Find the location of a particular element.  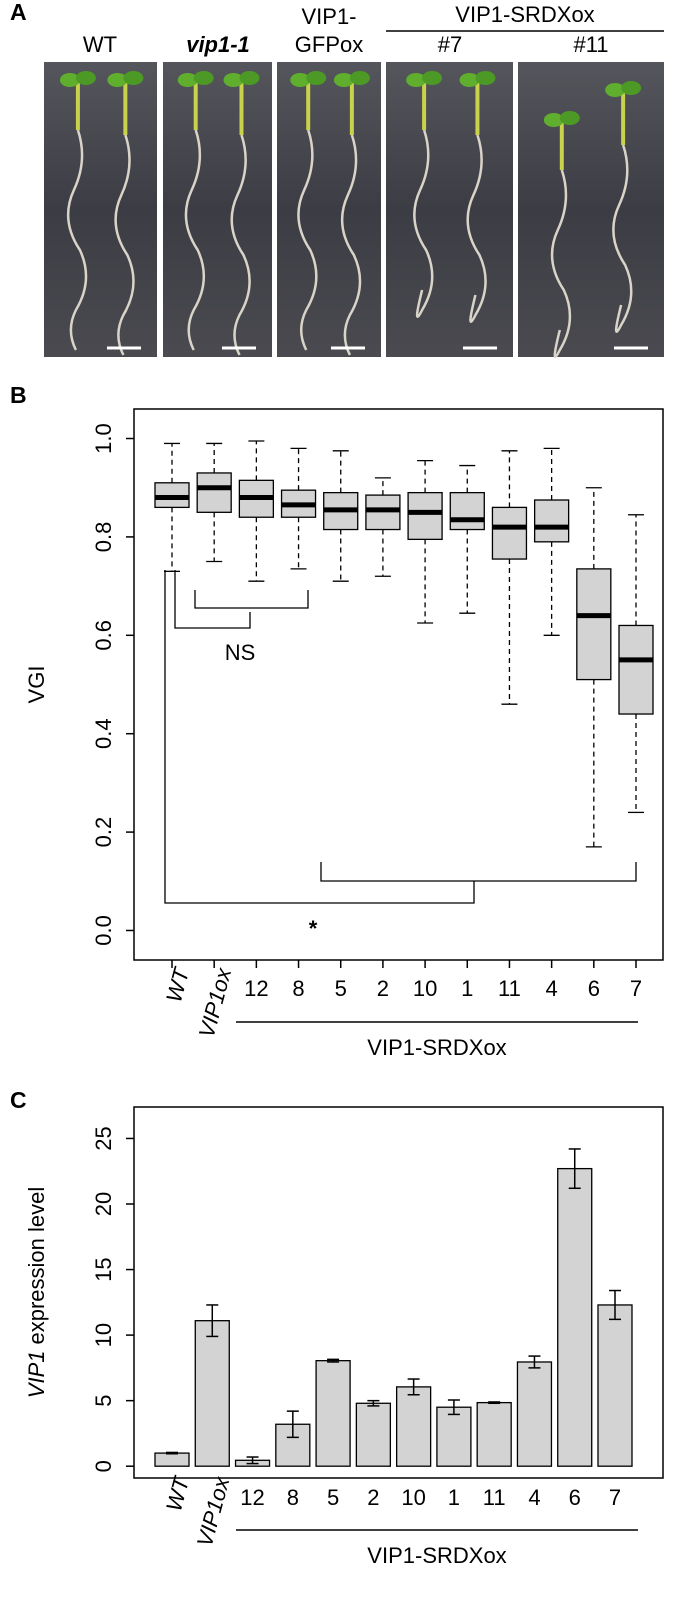

y-tick-label: 0.4 is located at coordinates (103, 733).